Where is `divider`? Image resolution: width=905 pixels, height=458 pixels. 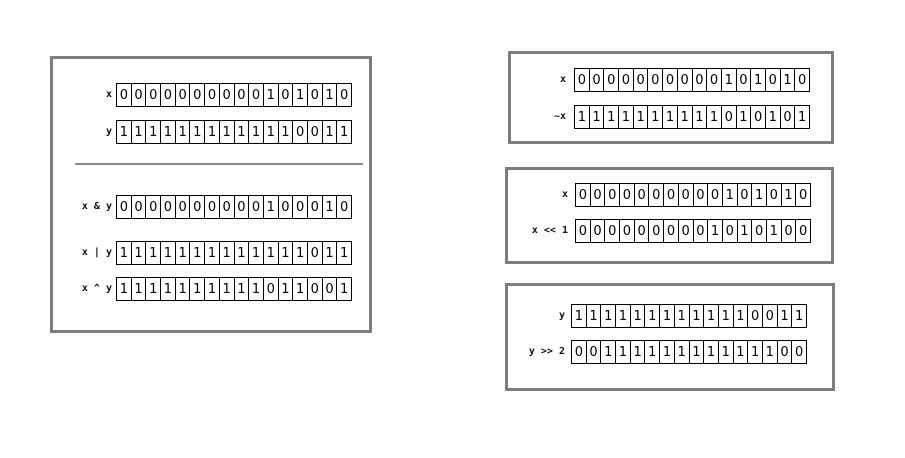
divider is located at coordinates (219, 164).